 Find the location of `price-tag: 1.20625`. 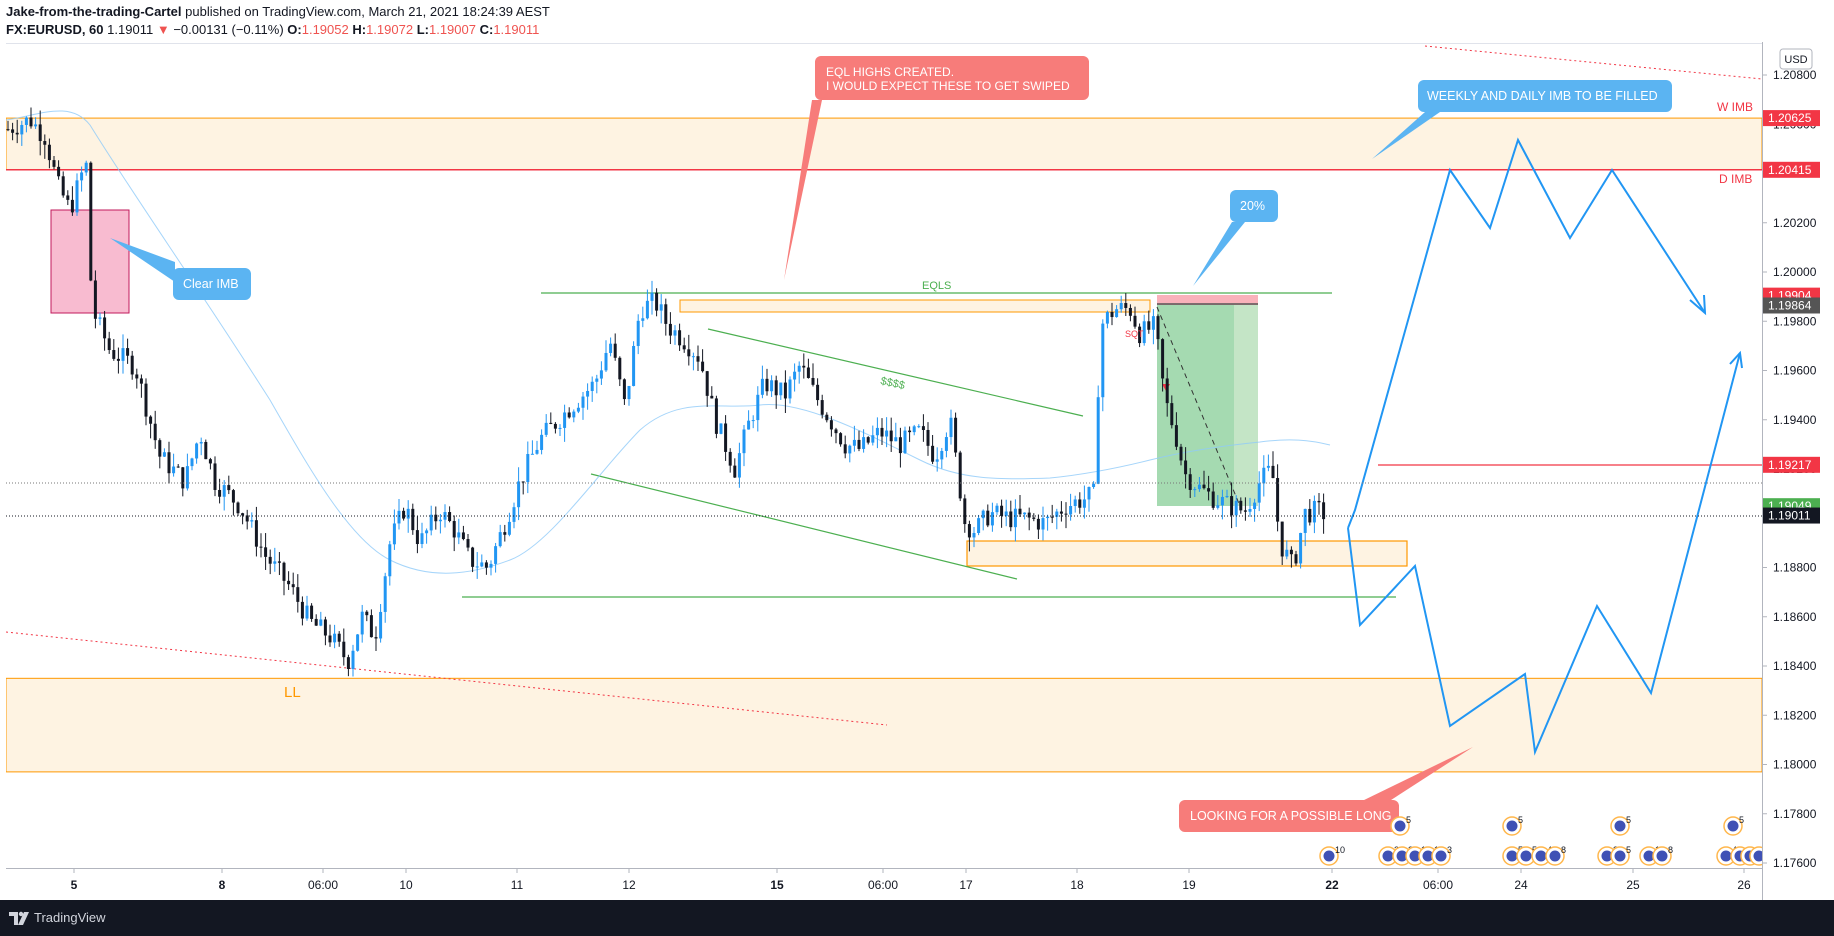

price-tag: 1.20625 is located at coordinates (1791, 118).